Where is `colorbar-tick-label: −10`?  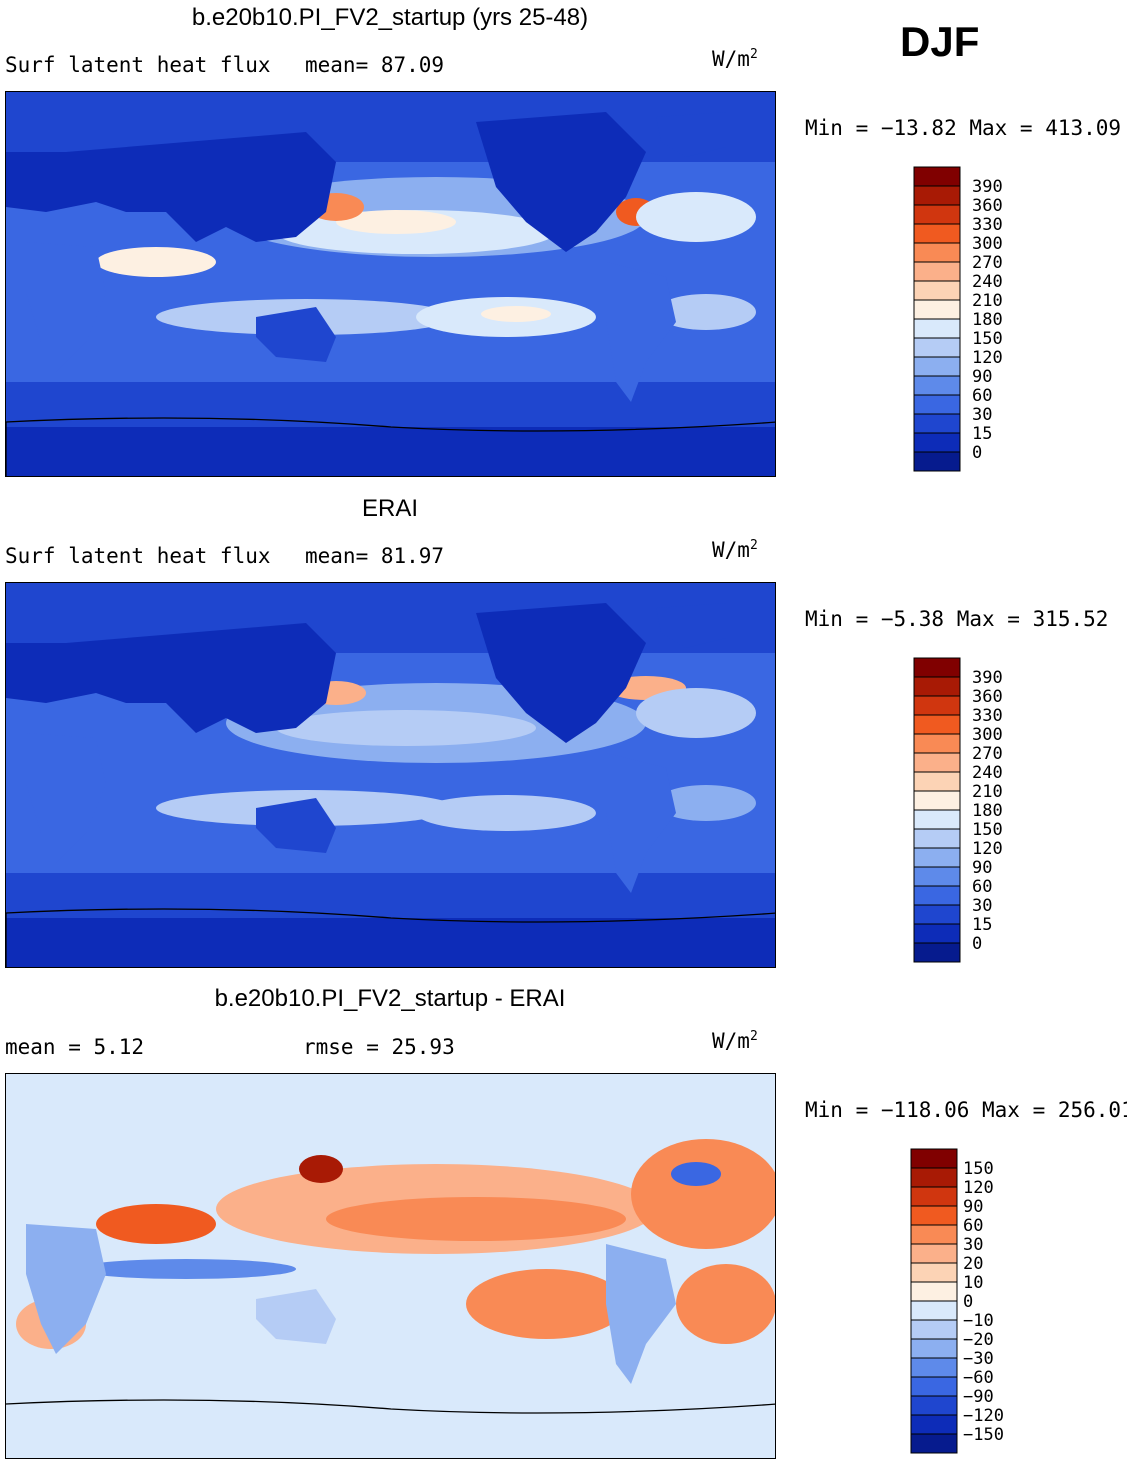
colorbar-tick-label: −10 is located at coordinates (978, 1321).